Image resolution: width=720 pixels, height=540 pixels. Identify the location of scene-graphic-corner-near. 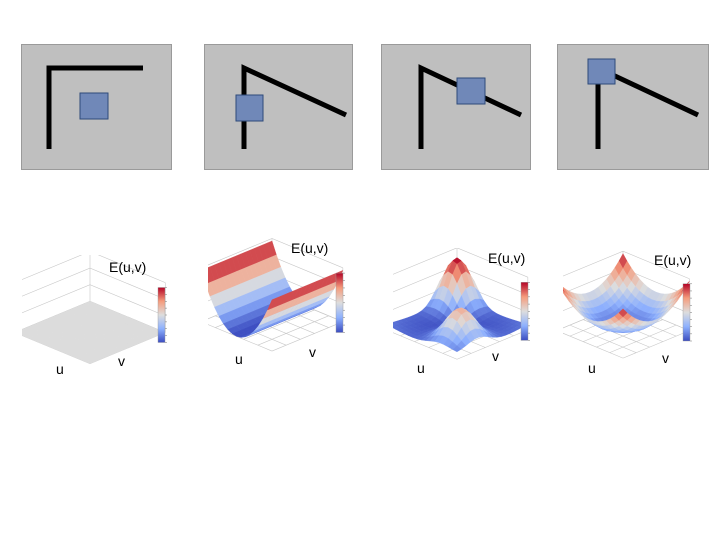
(643, 103).